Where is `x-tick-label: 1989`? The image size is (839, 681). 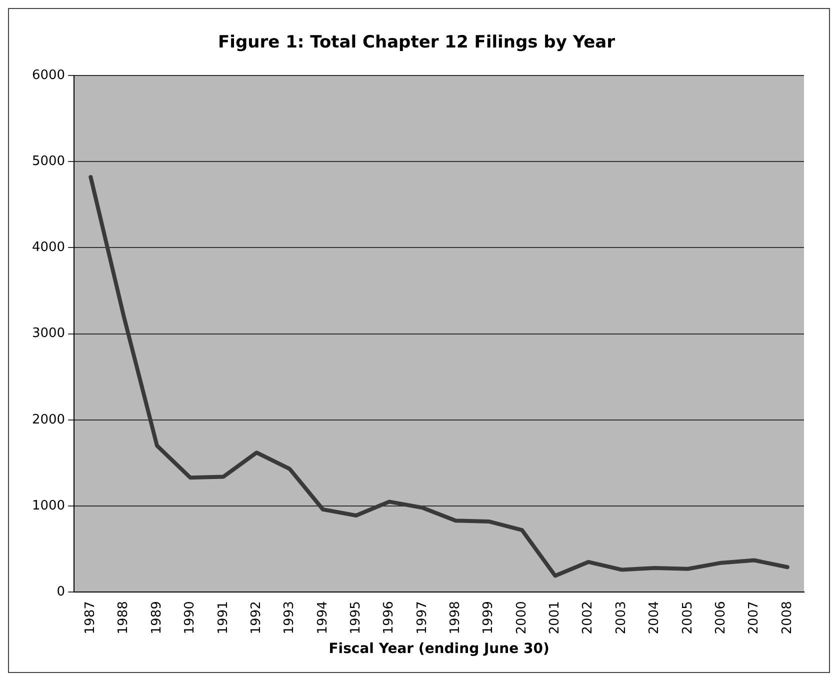
x-tick-label: 1989 is located at coordinates (156, 617).